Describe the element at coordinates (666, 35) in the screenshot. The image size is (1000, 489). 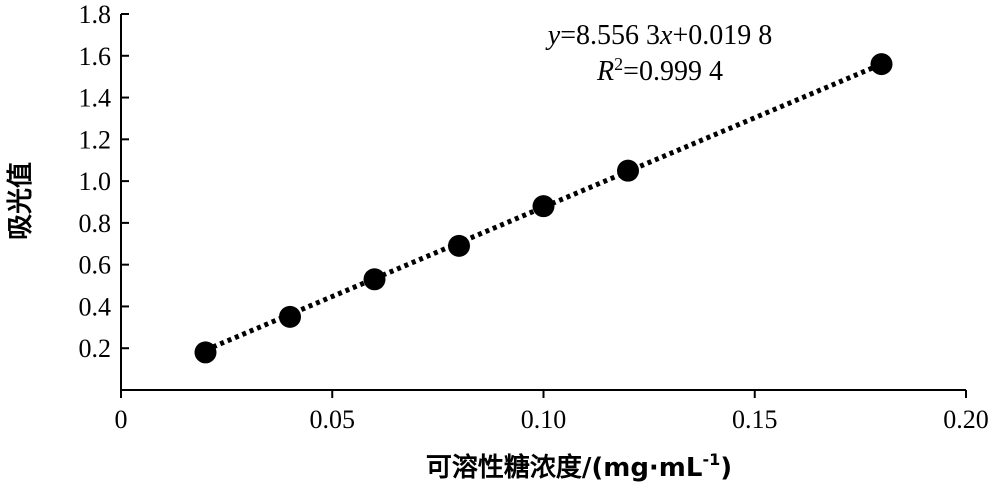
I see `equation-x-symbol: x` at that location.